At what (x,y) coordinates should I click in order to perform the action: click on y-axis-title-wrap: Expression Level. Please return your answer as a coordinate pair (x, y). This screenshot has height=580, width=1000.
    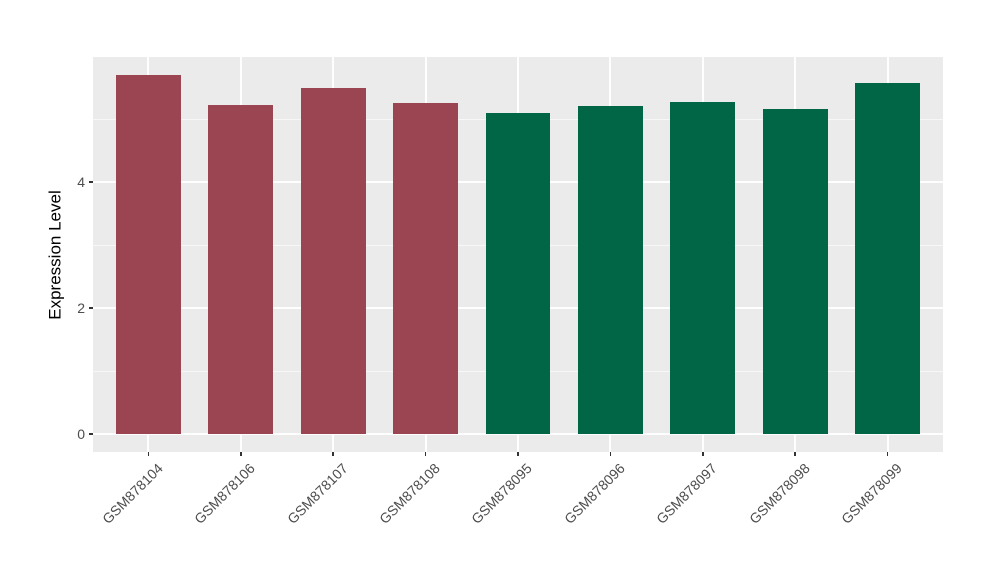
    Looking at the image, I should click on (56, 254).